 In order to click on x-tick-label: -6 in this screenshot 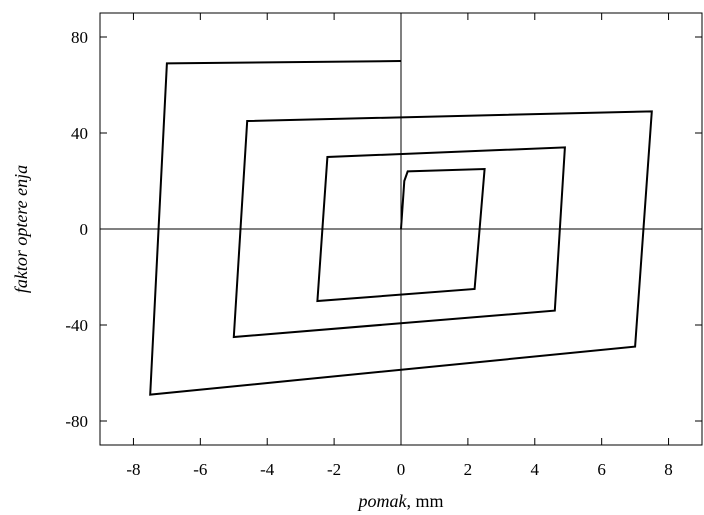, I will do `click(200, 469)`.